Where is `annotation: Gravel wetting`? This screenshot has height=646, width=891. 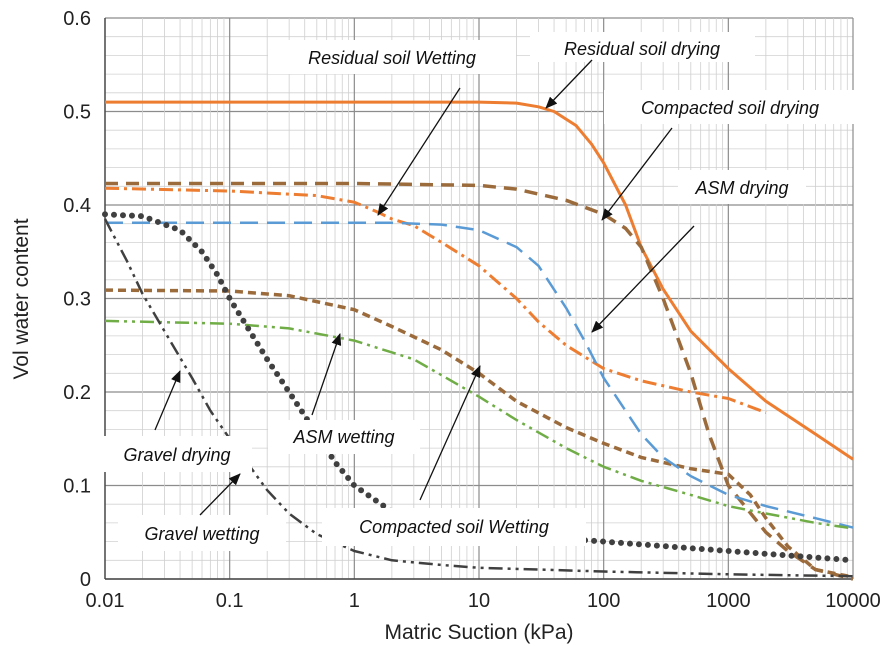 annotation: Gravel wetting is located at coordinates (202, 512).